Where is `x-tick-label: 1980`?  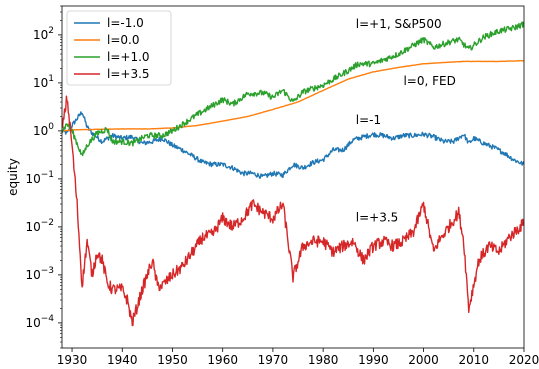
x-tick-label: 1980 is located at coordinates (323, 360).